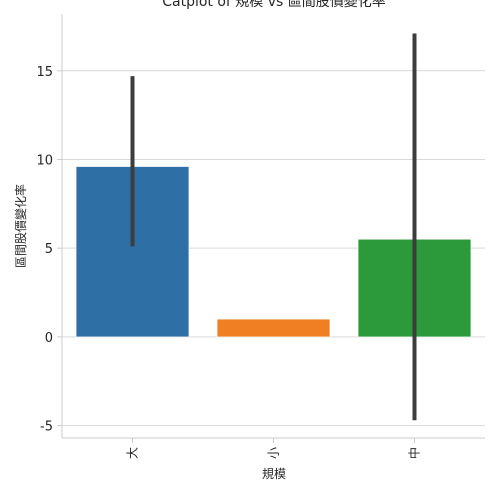 The image size is (500, 500). Describe the element at coordinates (273, 328) in the screenshot. I see `bar` at that location.